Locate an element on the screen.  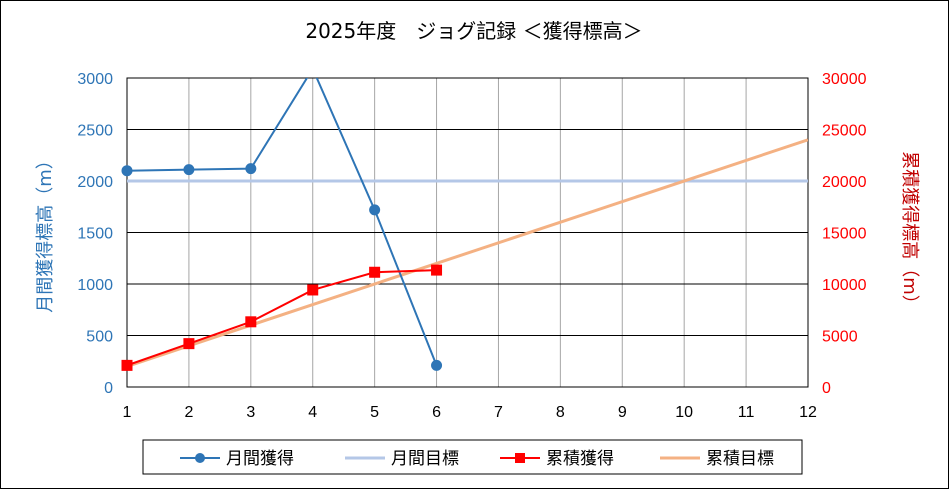
legend-entry: 累積目標 is located at coordinates (717, 459).